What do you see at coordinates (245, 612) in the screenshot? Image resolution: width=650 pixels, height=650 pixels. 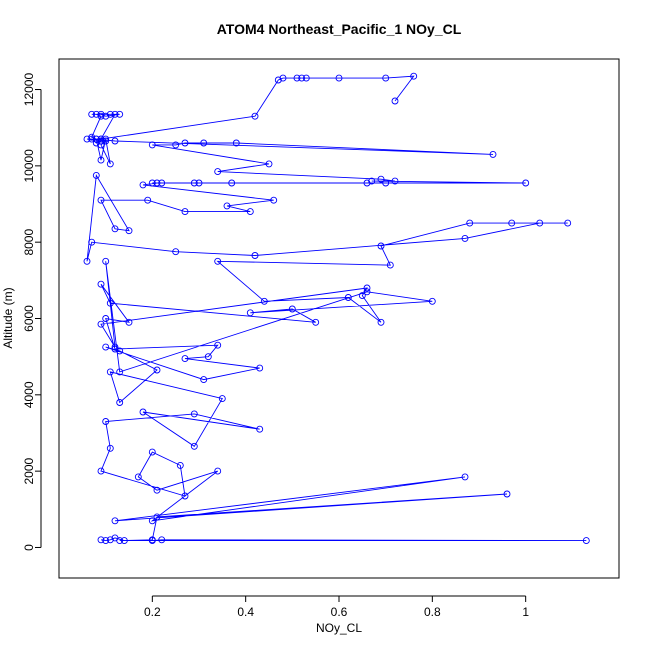 I see `x-tick-label: 0.4` at bounding box center [245, 612].